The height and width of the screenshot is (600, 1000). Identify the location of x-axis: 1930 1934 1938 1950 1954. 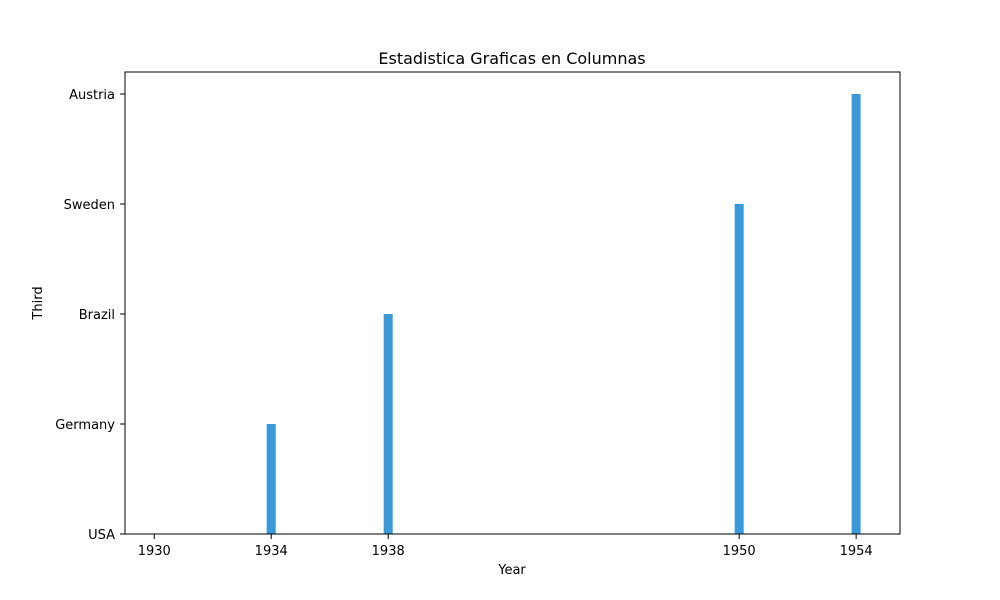
(505, 546).